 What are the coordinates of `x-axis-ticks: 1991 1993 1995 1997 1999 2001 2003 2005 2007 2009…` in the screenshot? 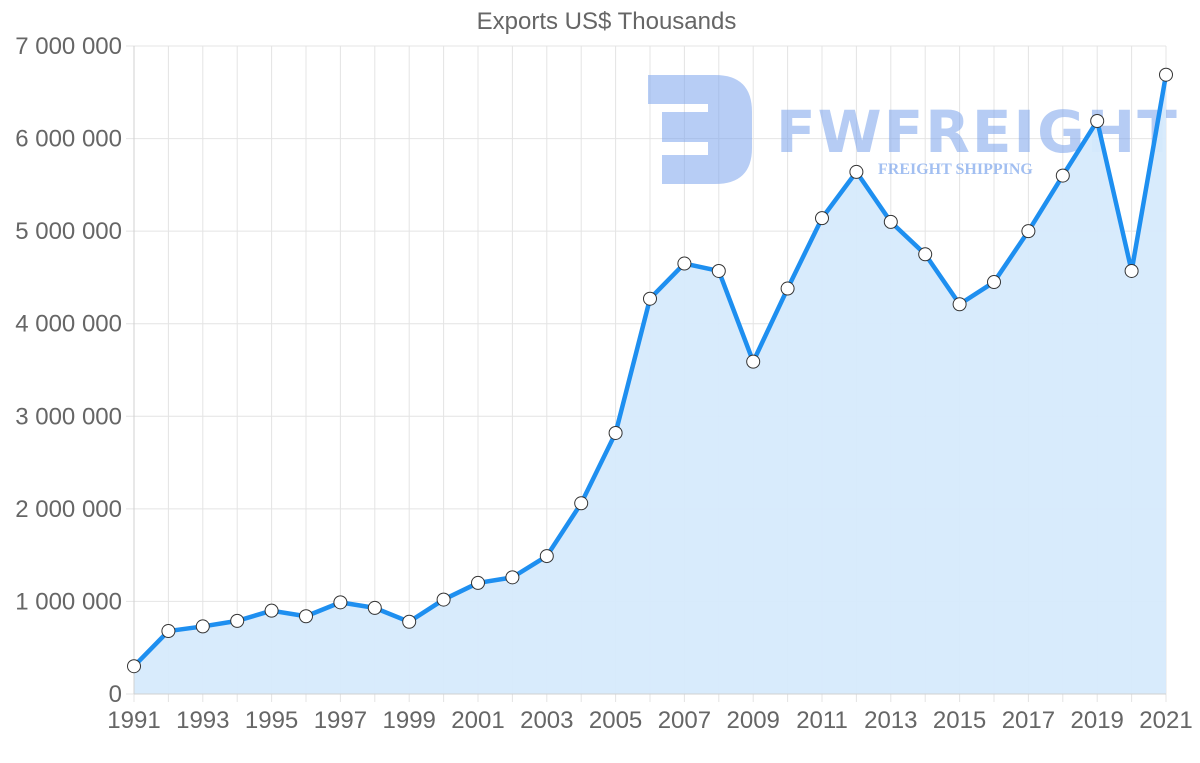 It's located at (649, 720).